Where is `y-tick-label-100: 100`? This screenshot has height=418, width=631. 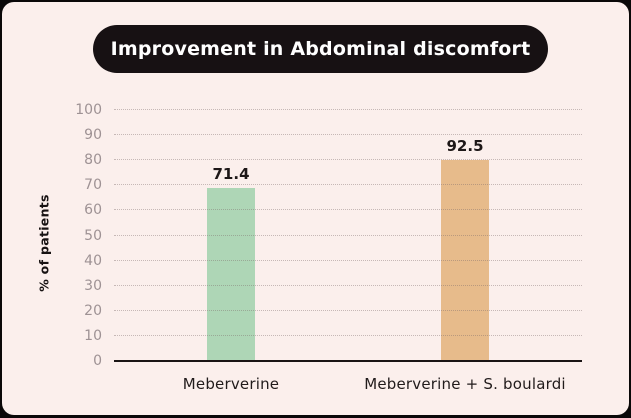
y-tick-label-100: 100 is located at coordinates (88, 110).